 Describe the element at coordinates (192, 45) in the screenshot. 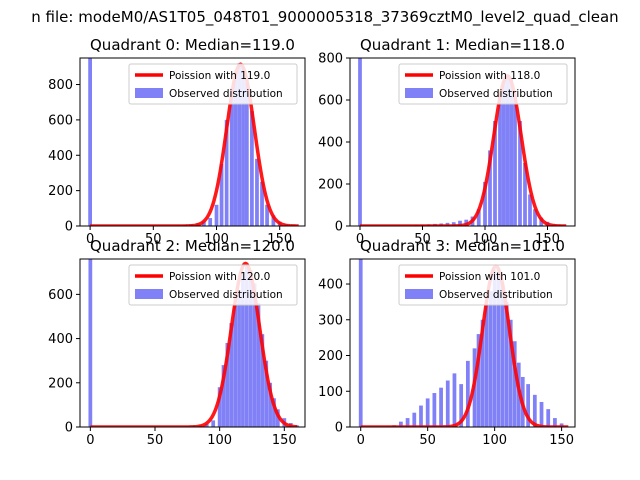

I see `panel-title: Quadrant 0: Median=119.0` at that location.